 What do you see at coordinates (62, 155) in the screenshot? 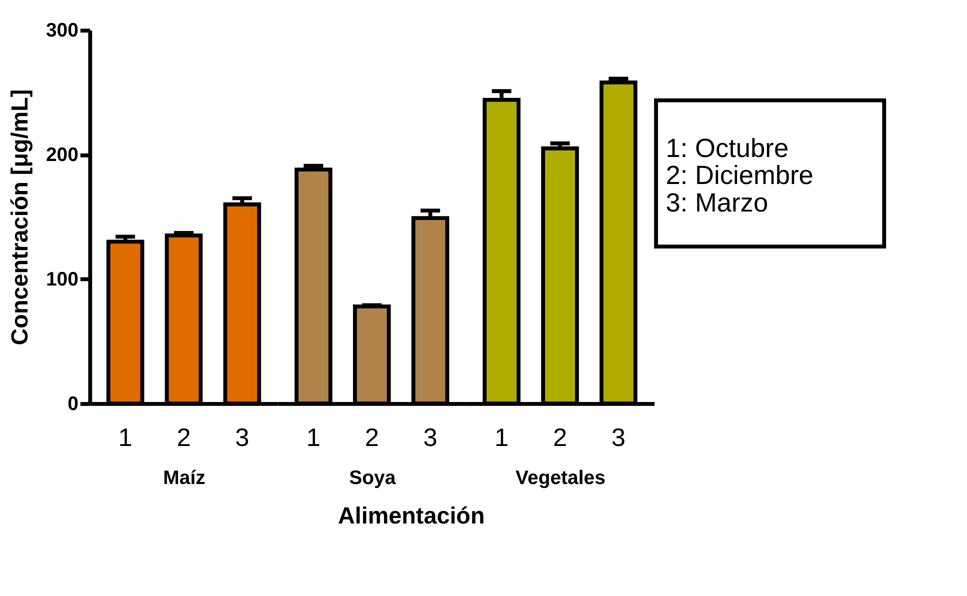
I see `y-tick-label: 200` at bounding box center [62, 155].